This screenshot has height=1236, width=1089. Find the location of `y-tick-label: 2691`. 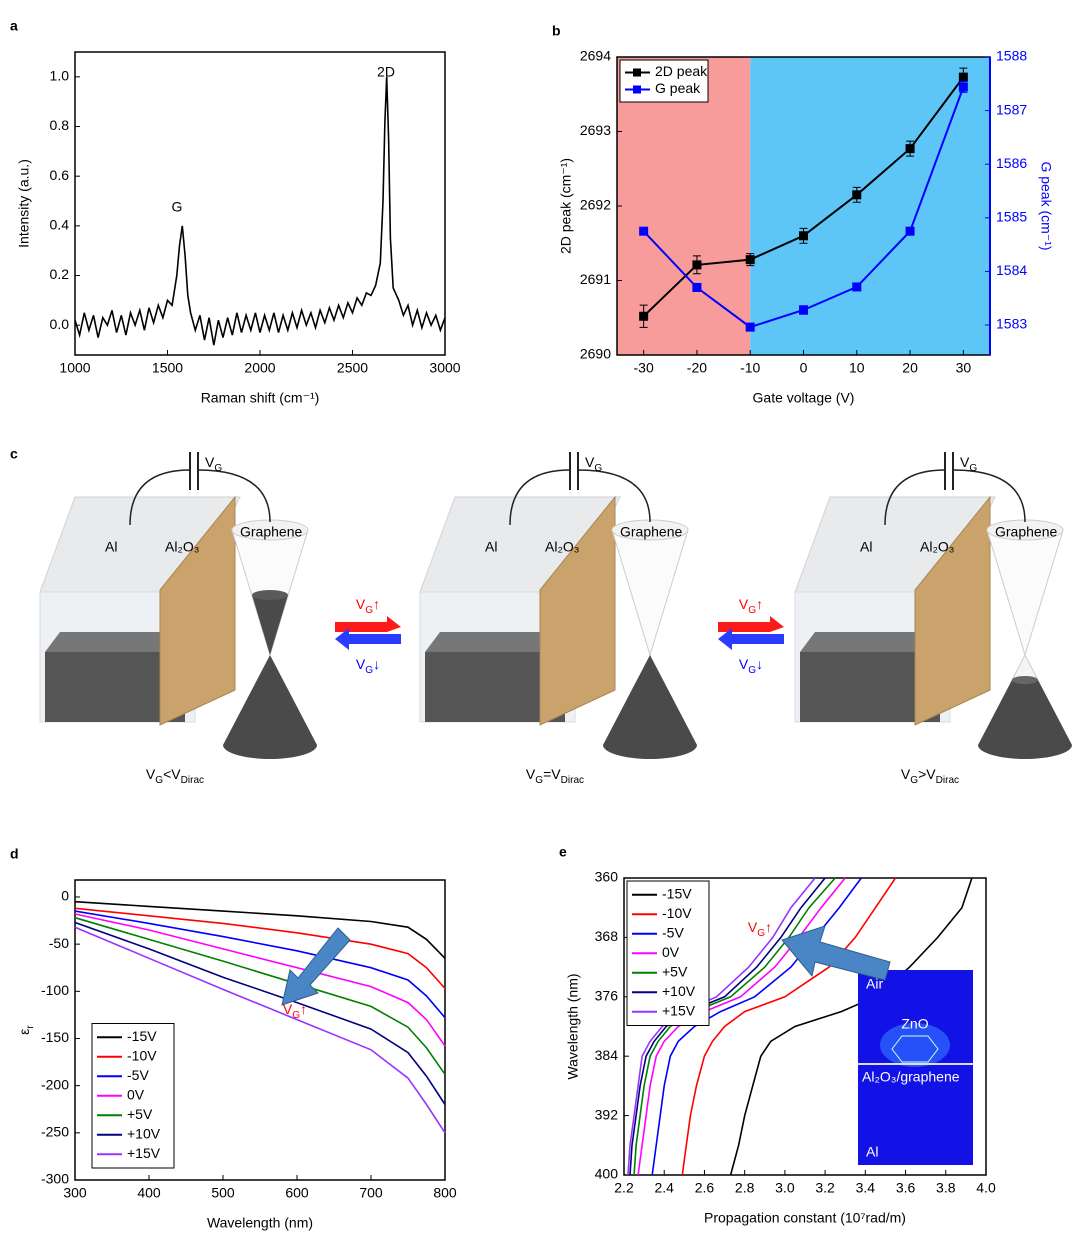

y-tick-label: 2691 is located at coordinates (595, 279).